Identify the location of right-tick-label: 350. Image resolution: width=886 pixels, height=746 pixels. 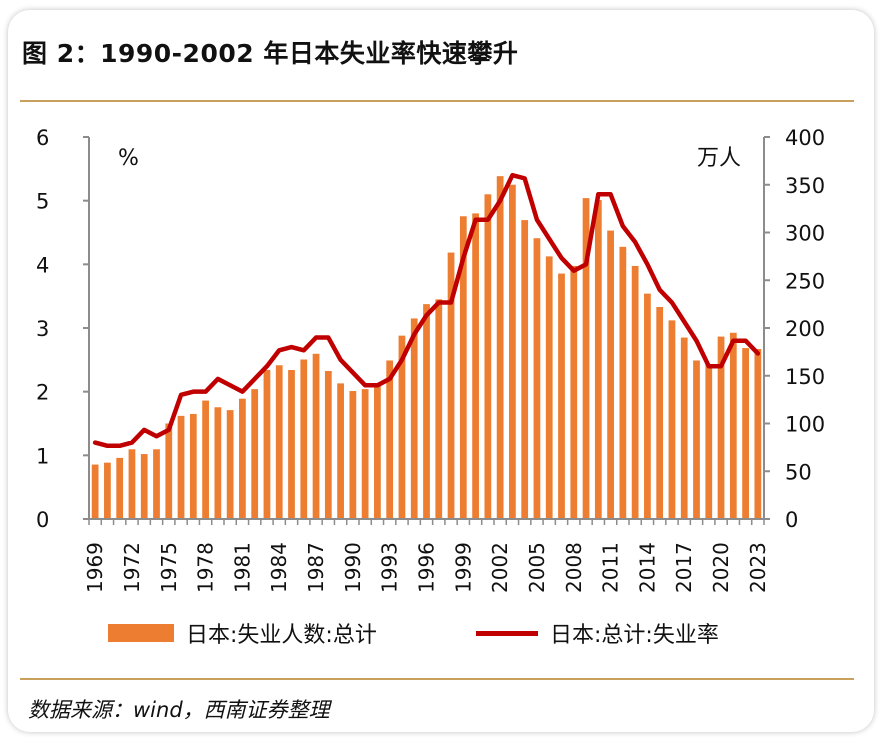
(805, 186).